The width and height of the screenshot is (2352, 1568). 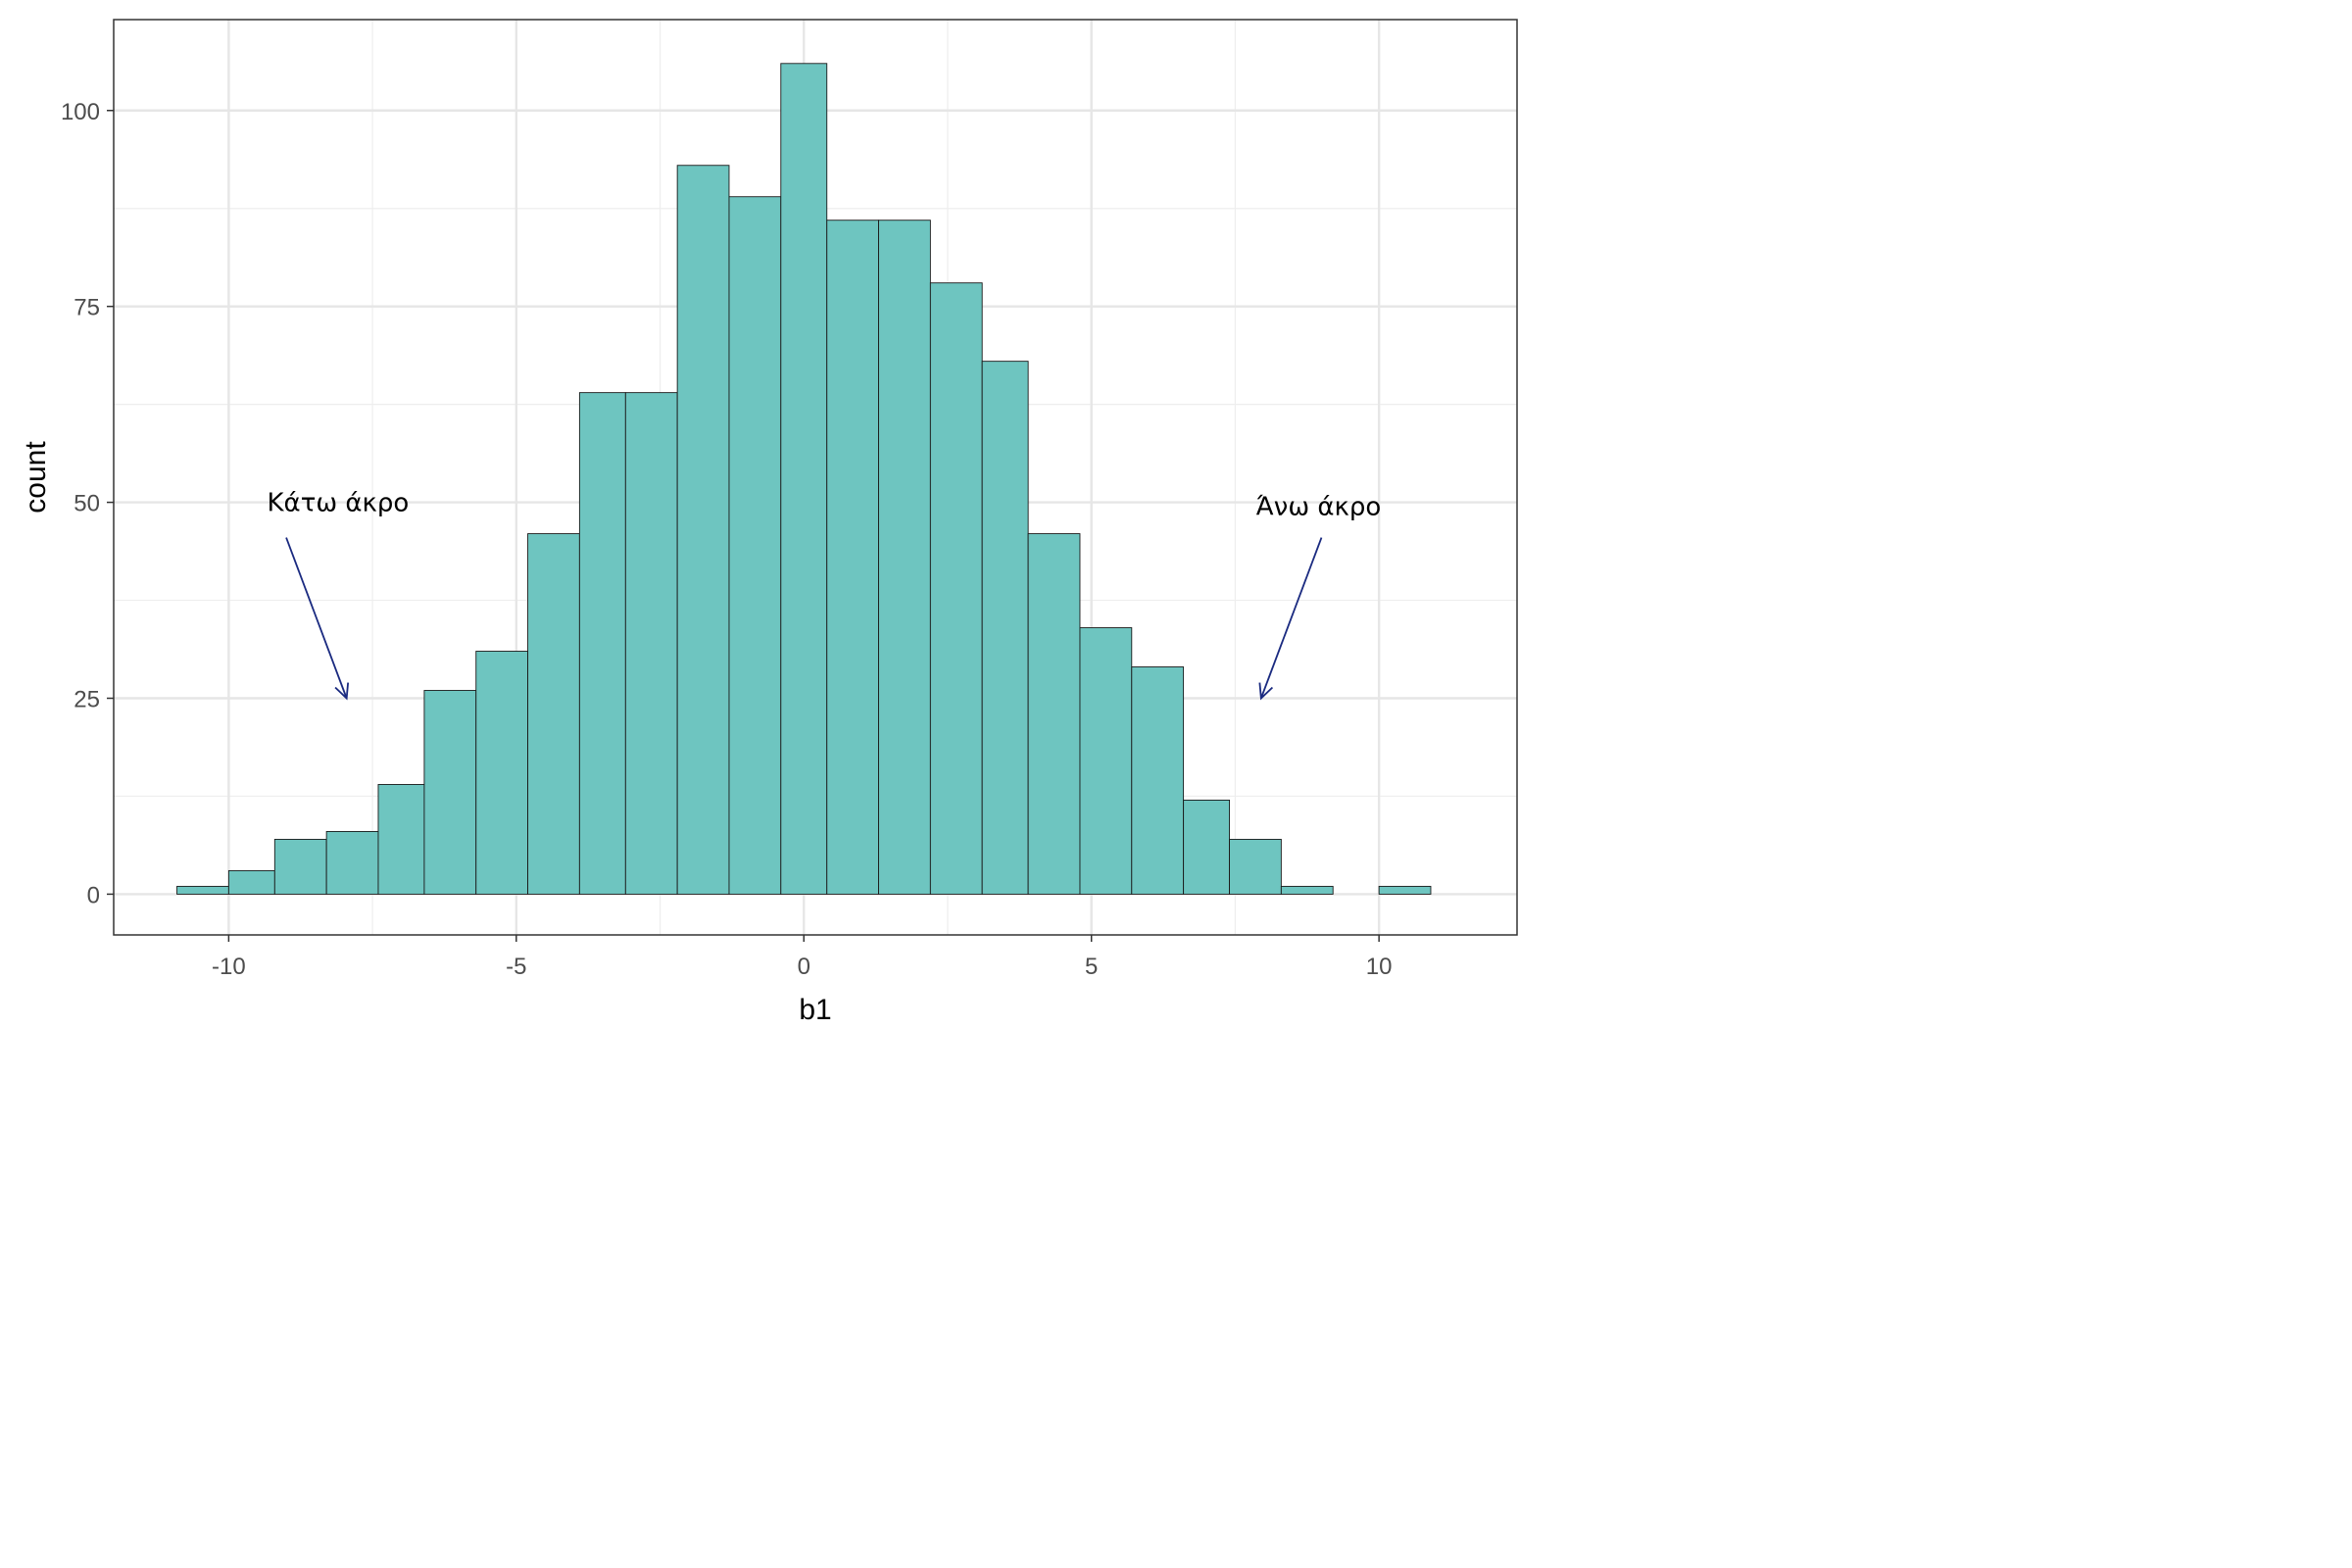 What do you see at coordinates (1379, 967) in the screenshot?
I see `x-tick-label: 10` at bounding box center [1379, 967].